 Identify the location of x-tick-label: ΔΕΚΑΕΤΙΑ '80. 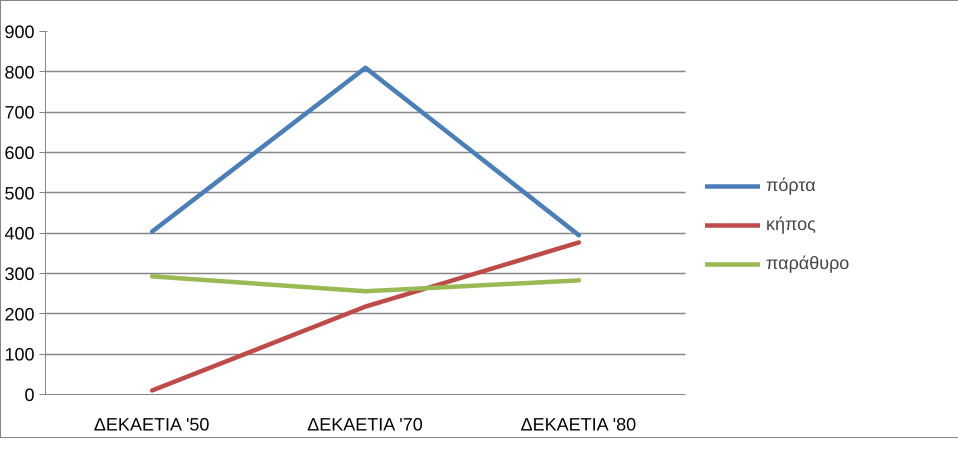
(578, 424).